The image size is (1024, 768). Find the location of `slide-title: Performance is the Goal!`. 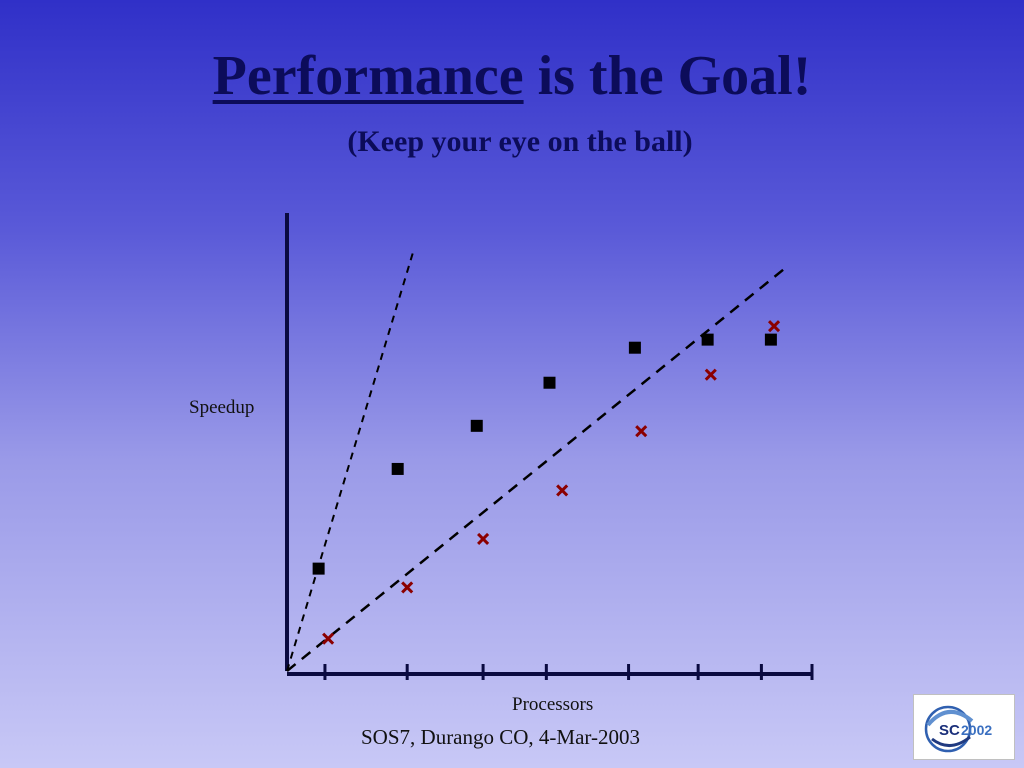

slide-title: Performance is the Goal! is located at coordinates (512, 76).